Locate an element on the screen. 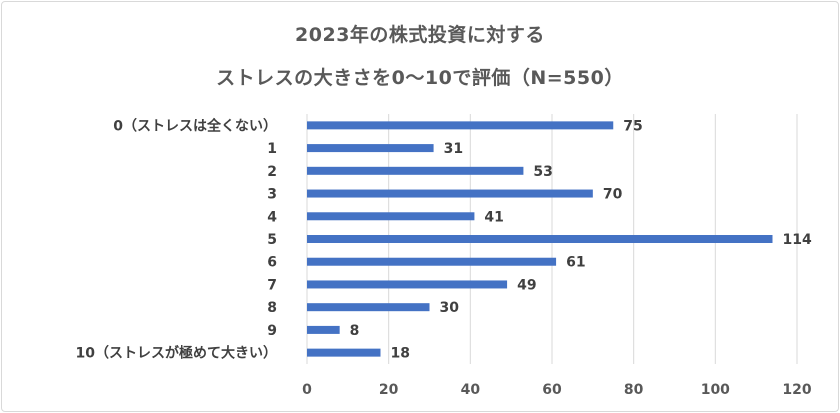  data-label: 30 is located at coordinates (450, 308).